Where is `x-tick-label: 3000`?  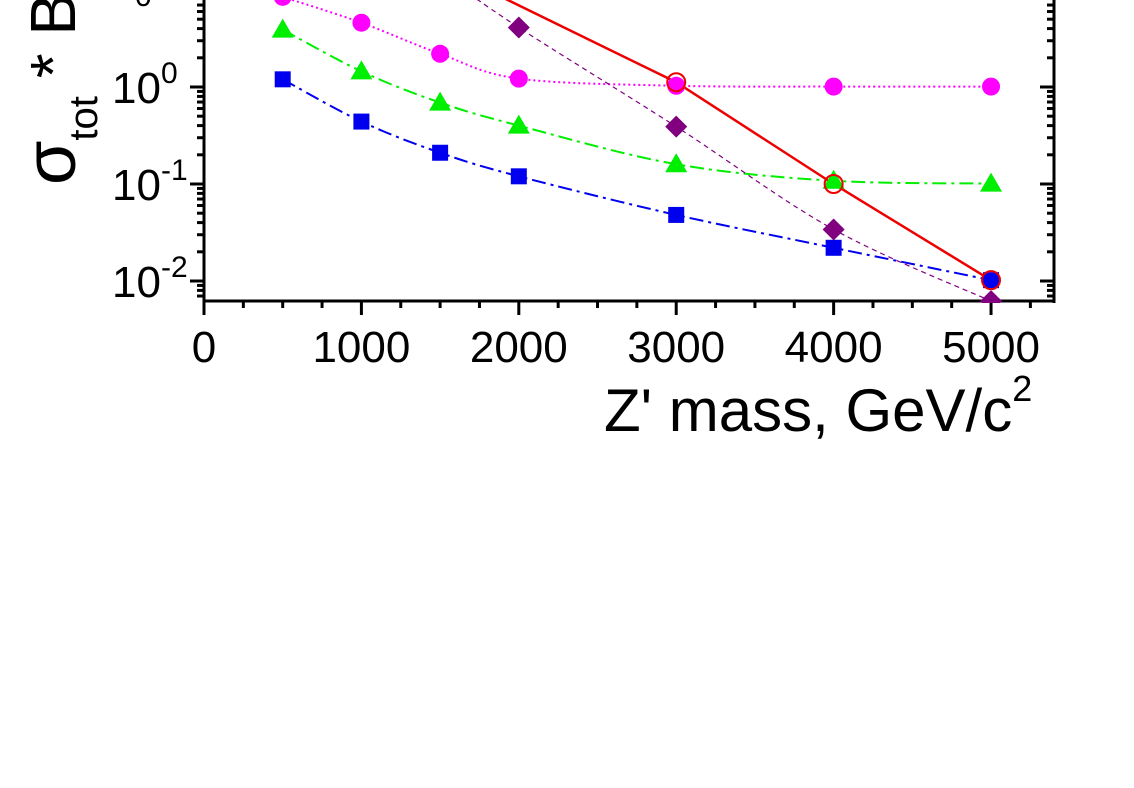
x-tick-label: 3000 is located at coordinates (676, 347).